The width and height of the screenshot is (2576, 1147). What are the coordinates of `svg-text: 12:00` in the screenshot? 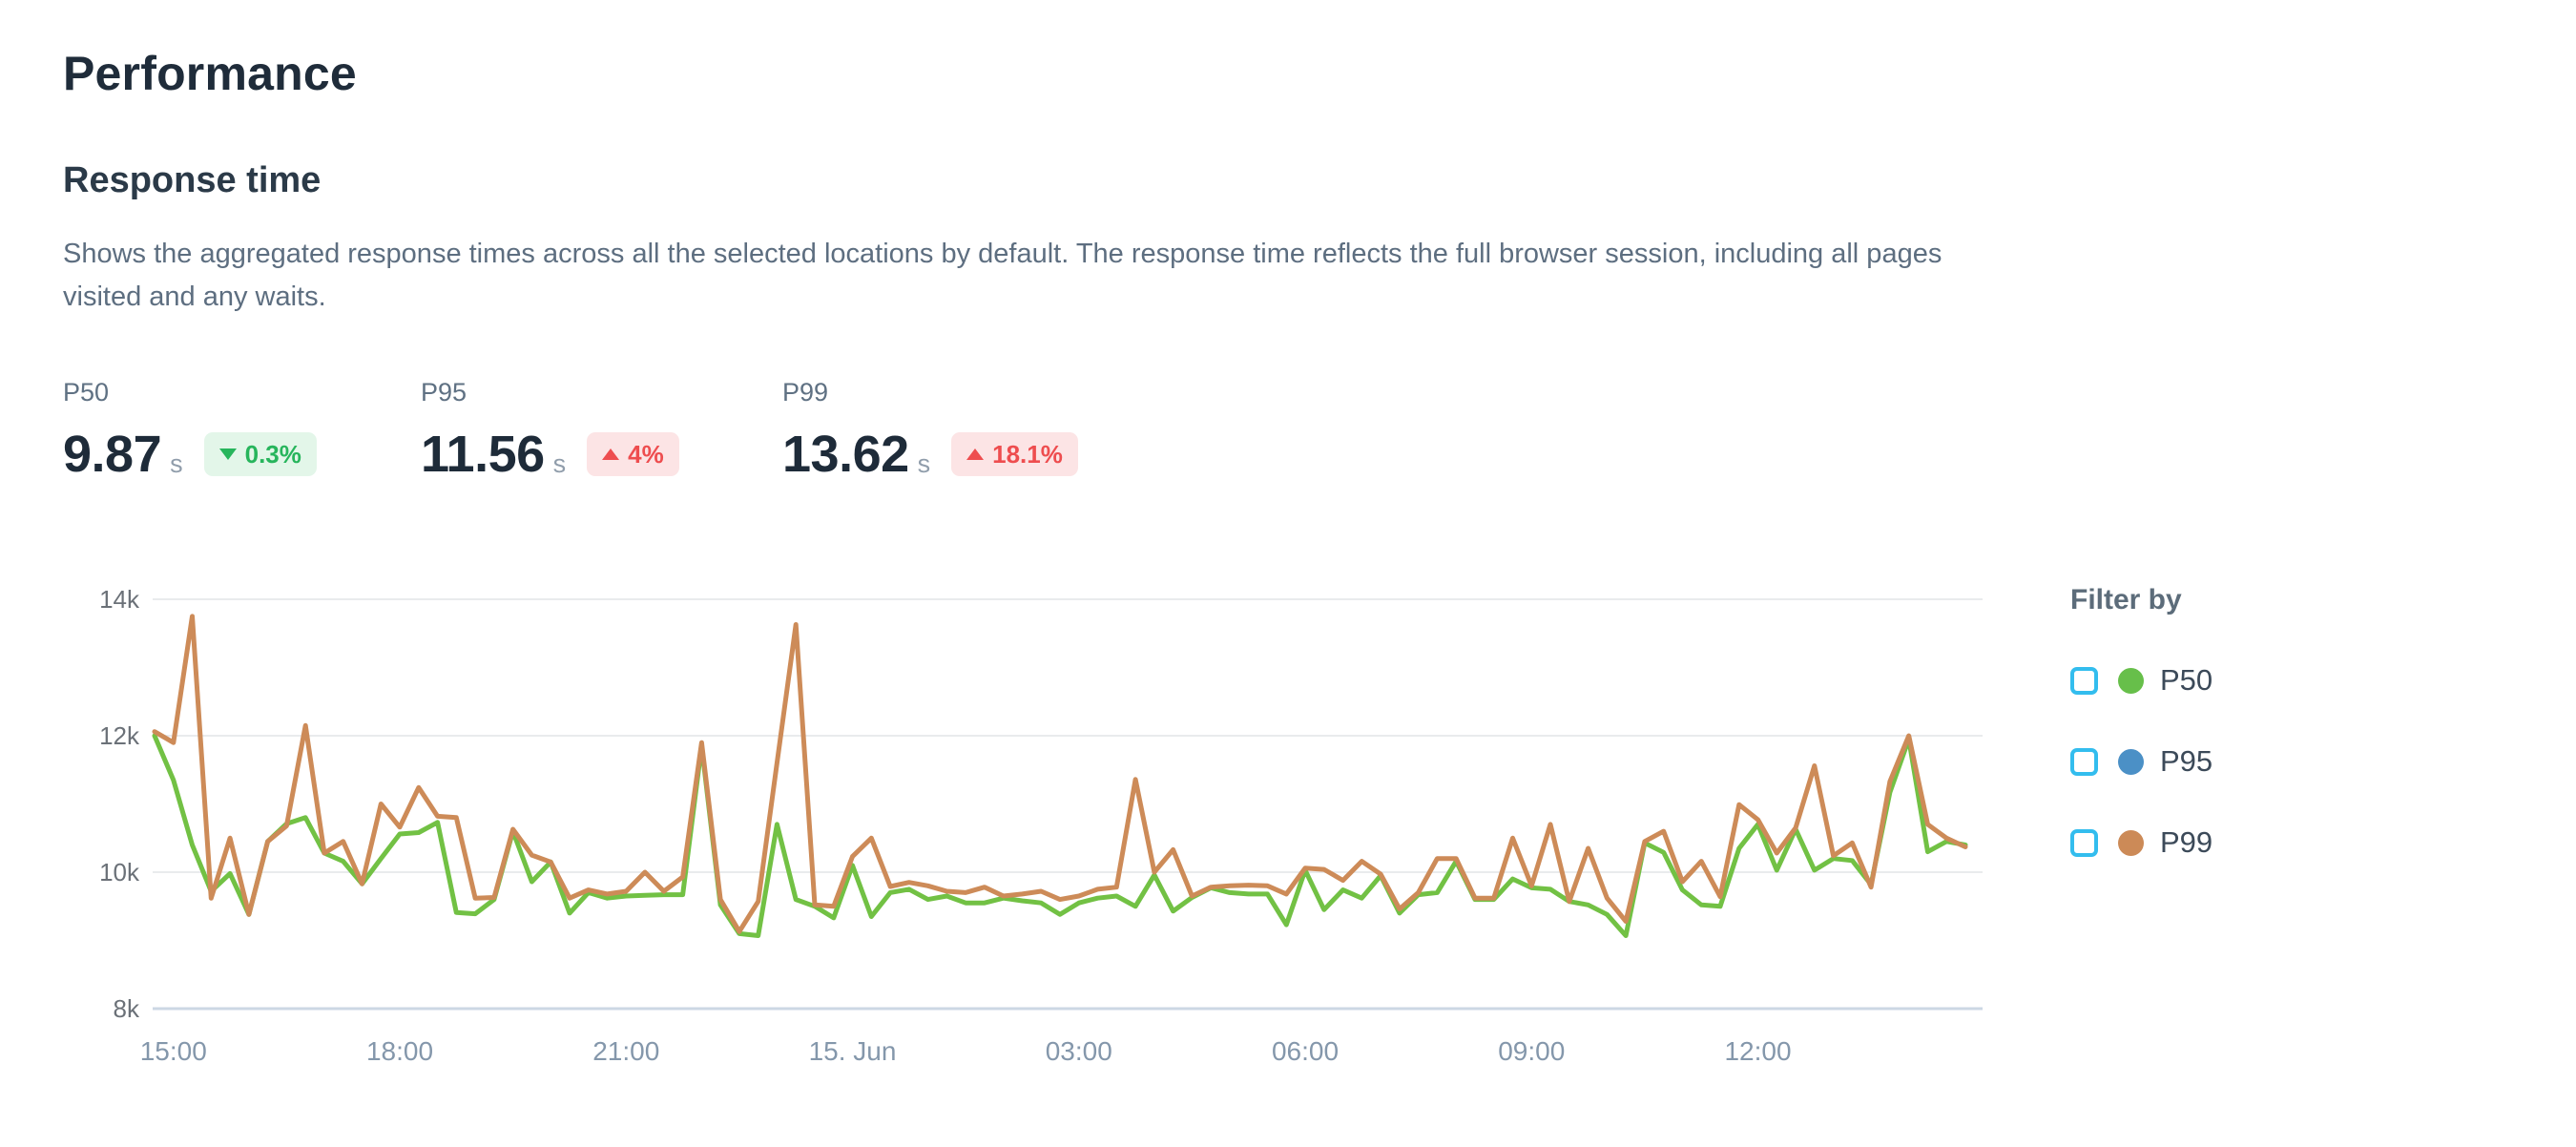 It's located at (1757, 1051).